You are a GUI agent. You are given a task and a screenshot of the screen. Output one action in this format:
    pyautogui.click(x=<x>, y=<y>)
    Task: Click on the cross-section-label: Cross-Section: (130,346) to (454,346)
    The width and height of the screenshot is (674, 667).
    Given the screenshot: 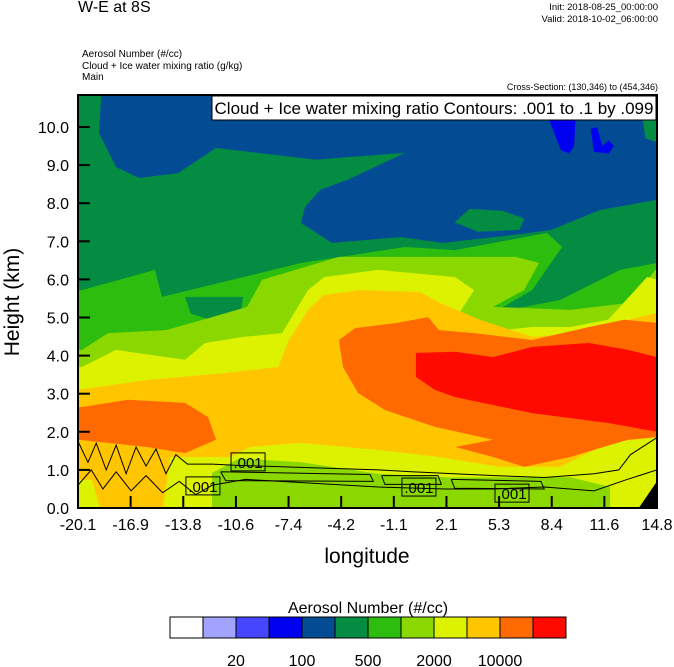 What is the action you would take?
    pyautogui.click(x=582, y=87)
    